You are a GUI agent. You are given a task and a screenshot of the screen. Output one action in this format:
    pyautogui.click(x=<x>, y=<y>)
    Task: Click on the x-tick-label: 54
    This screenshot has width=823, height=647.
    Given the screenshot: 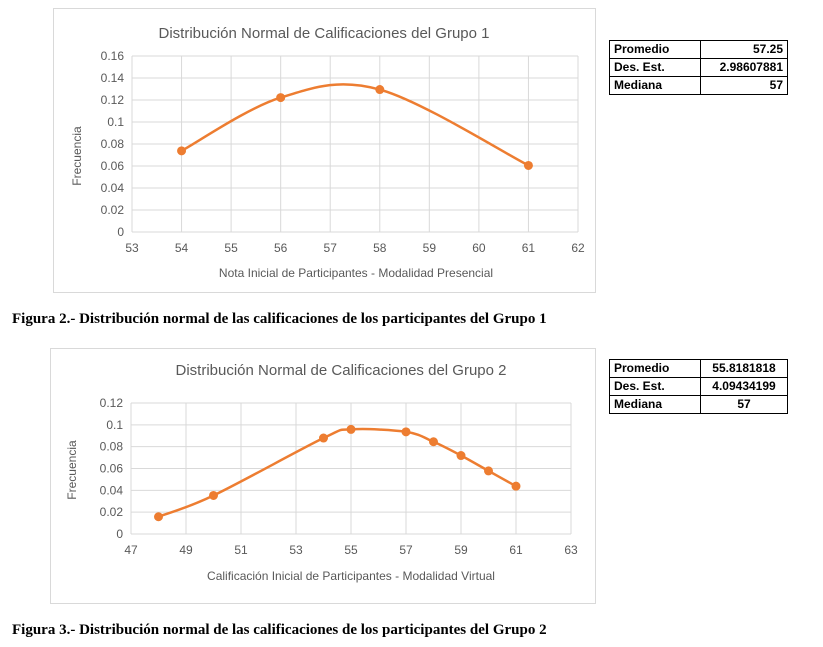 What is the action you would take?
    pyautogui.click(x=182, y=248)
    